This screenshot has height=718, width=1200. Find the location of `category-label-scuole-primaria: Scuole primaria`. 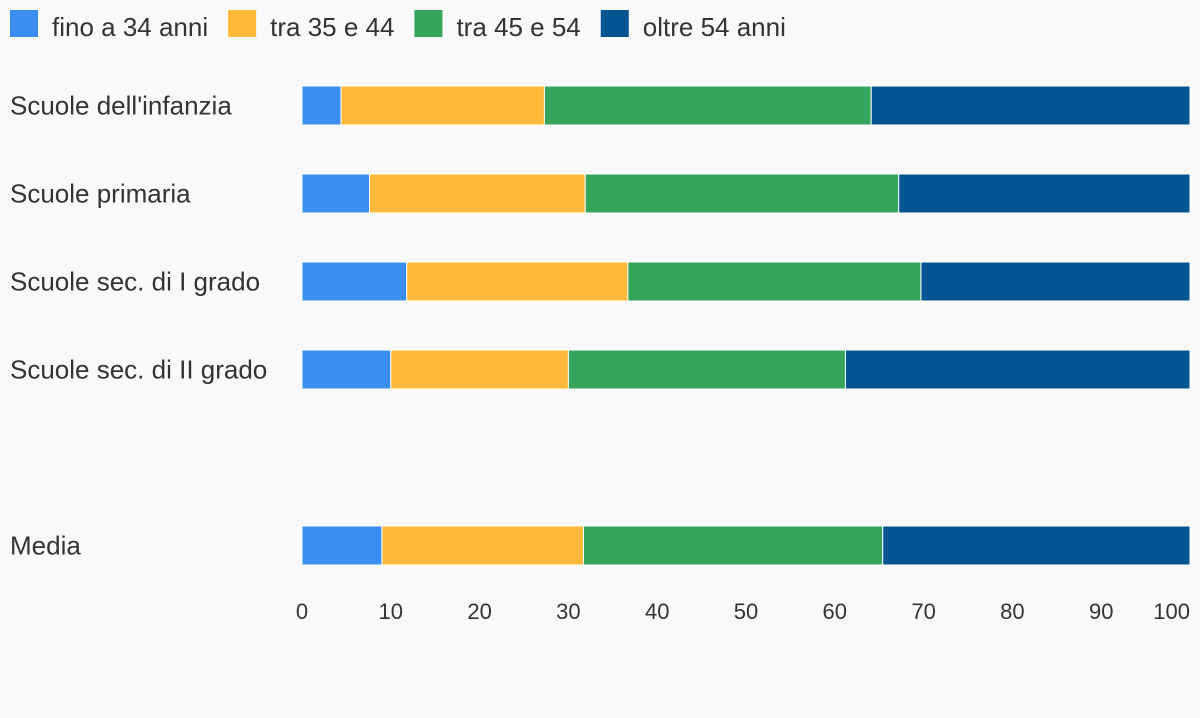

category-label-scuole-primaria: Scuole primaria is located at coordinates (100, 194).